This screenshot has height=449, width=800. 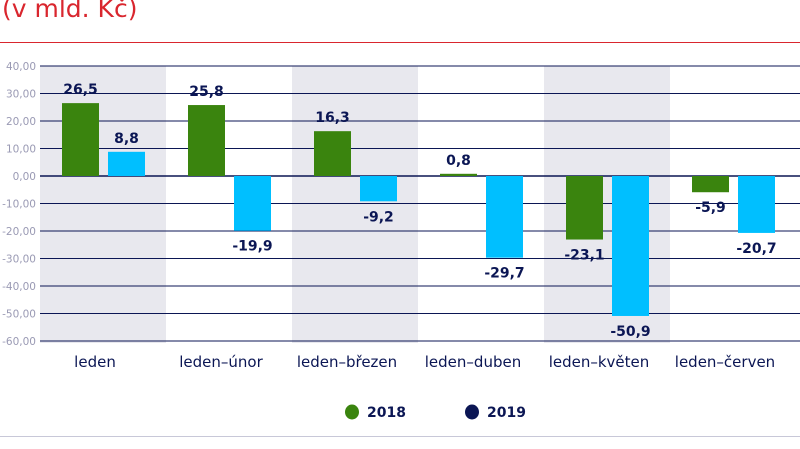 What do you see at coordinates (19, 315) in the screenshot?
I see `y-tick-label: -50,00` at bounding box center [19, 315].